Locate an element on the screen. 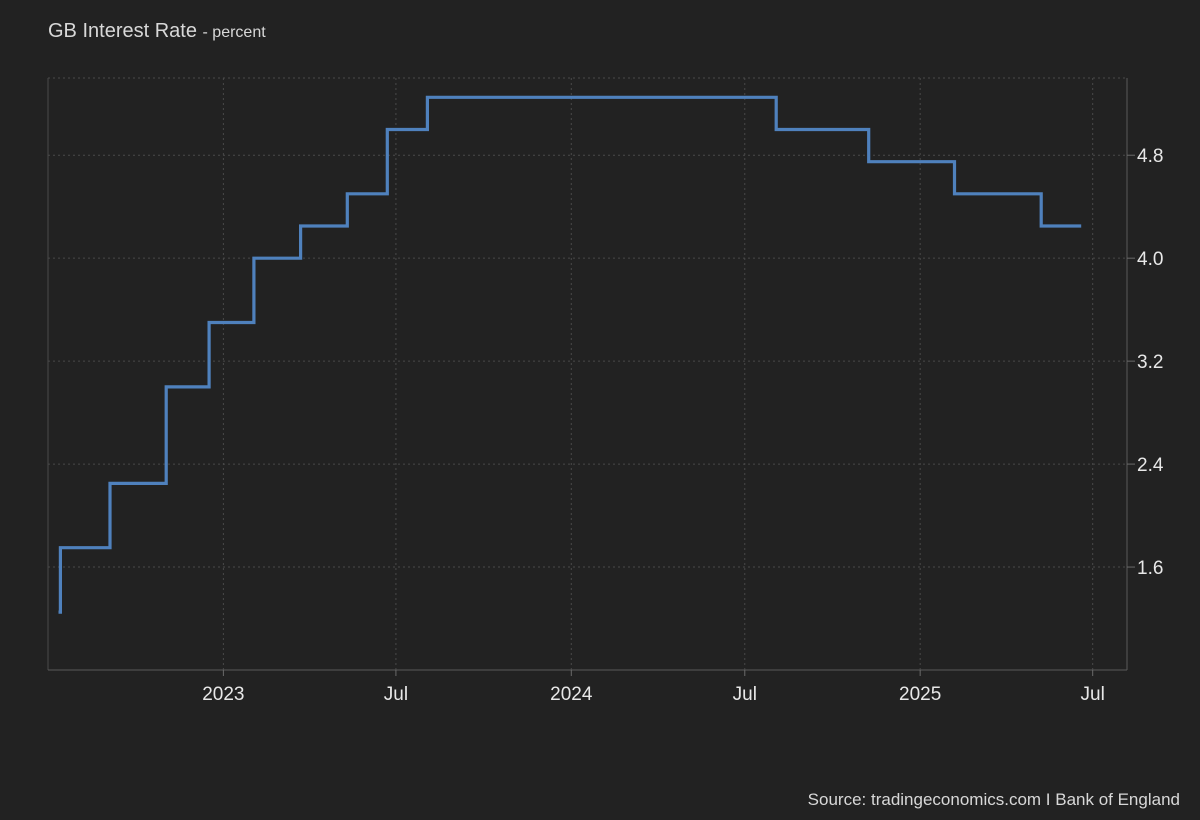  y-axis-ticks: 1.6 2.4 3.2 4.0 4.8 is located at coordinates (1145, 362).